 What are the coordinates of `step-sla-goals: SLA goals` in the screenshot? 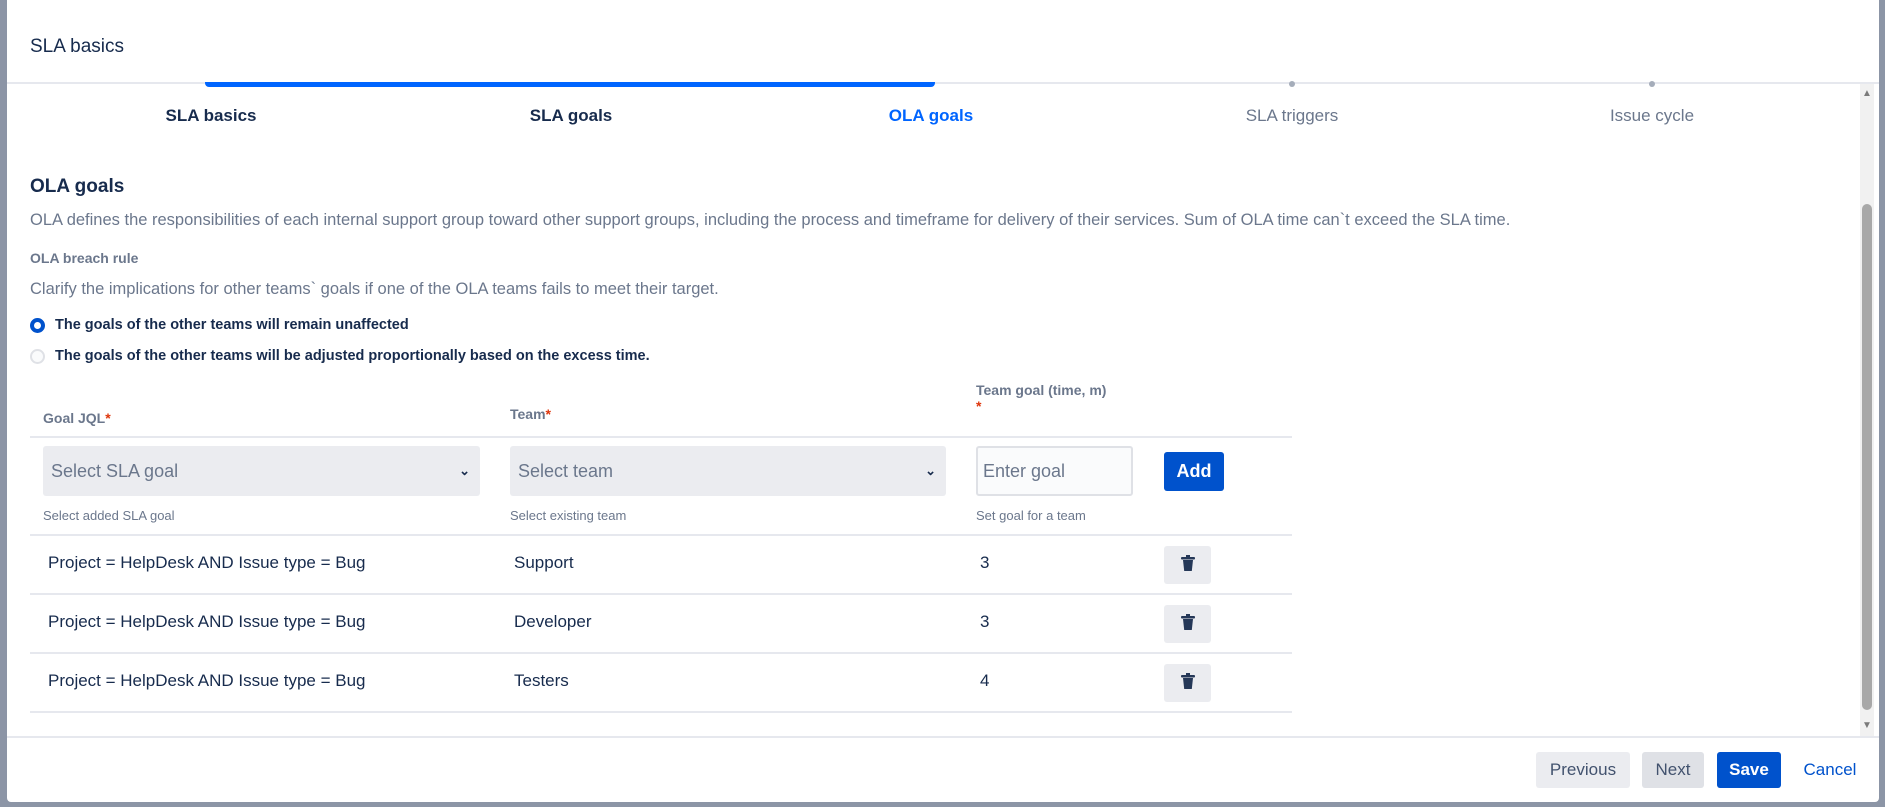 It's located at (571, 115).